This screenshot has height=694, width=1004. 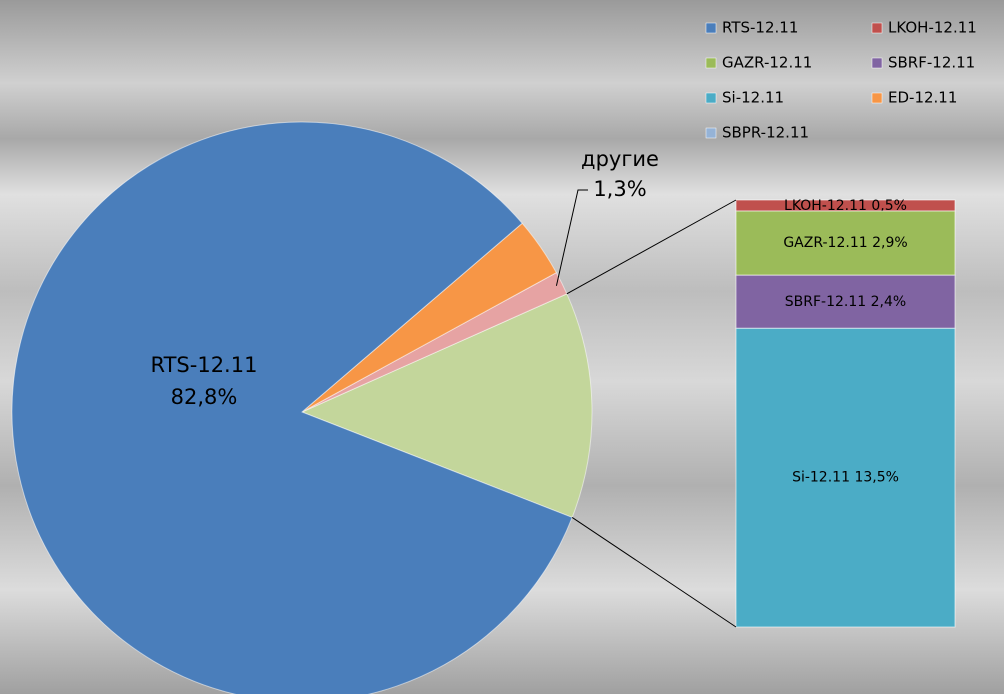 I want to click on legend-label: RTS-12.11, so click(x=760, y=28).